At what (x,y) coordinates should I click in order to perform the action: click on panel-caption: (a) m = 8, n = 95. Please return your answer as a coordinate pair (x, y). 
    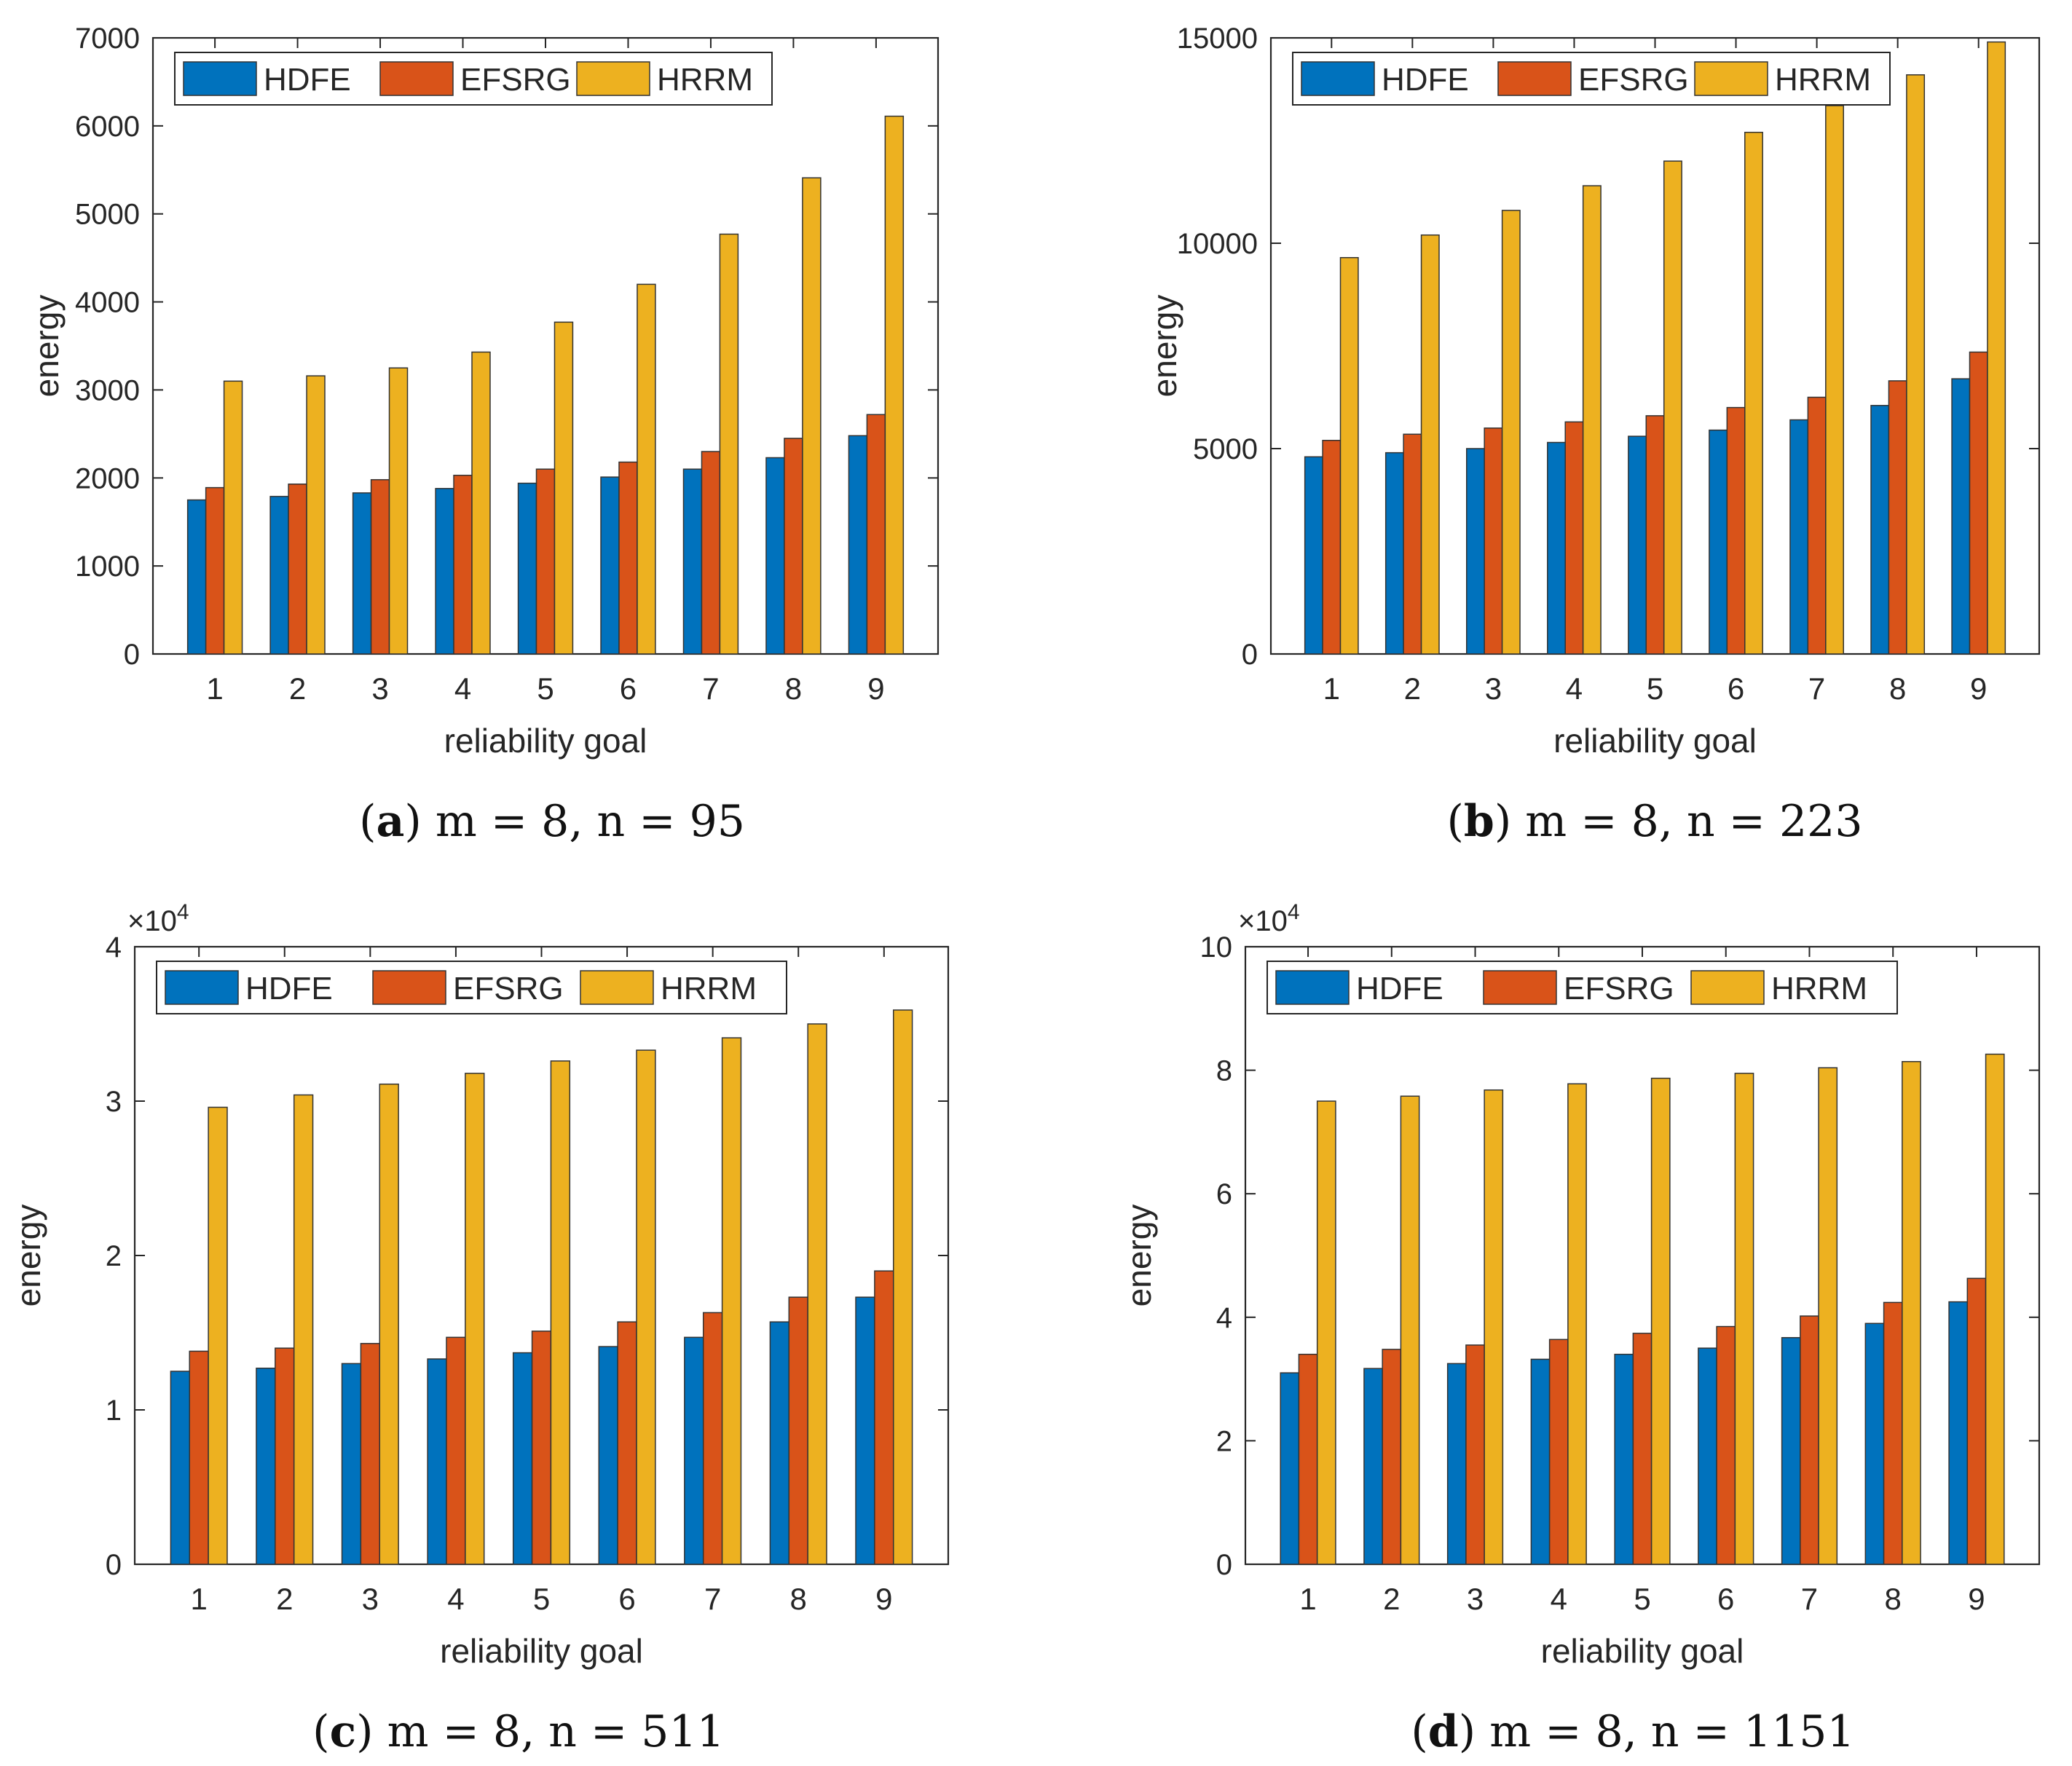
    Looking at the image, I should click on (552, 822).